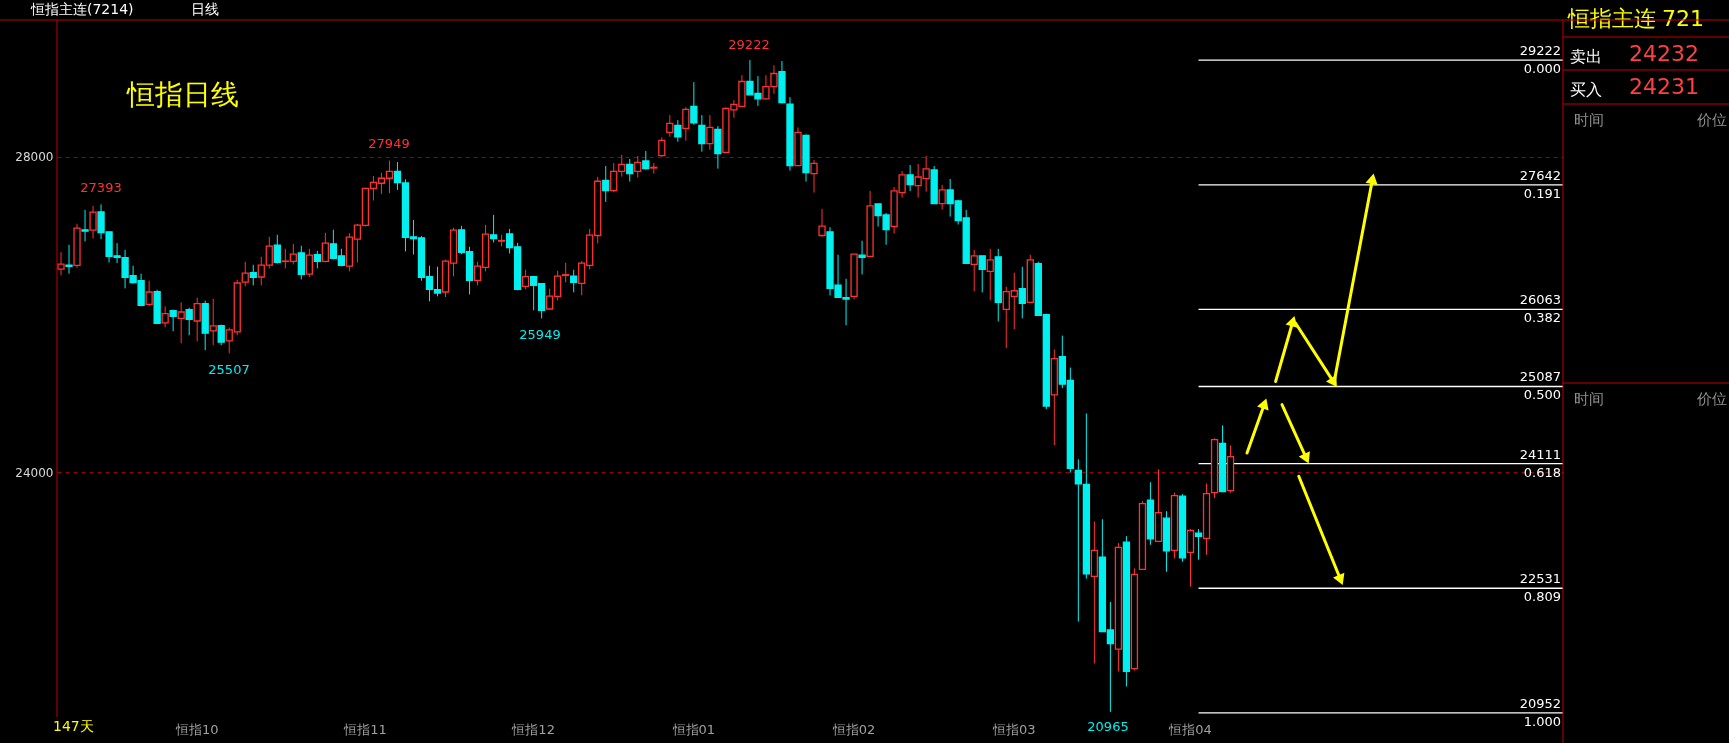  What do you see at coordinates (82, 9) in the screenshot?
I see `text: 恒指主连(7214)` at bounding box center [82, 9].